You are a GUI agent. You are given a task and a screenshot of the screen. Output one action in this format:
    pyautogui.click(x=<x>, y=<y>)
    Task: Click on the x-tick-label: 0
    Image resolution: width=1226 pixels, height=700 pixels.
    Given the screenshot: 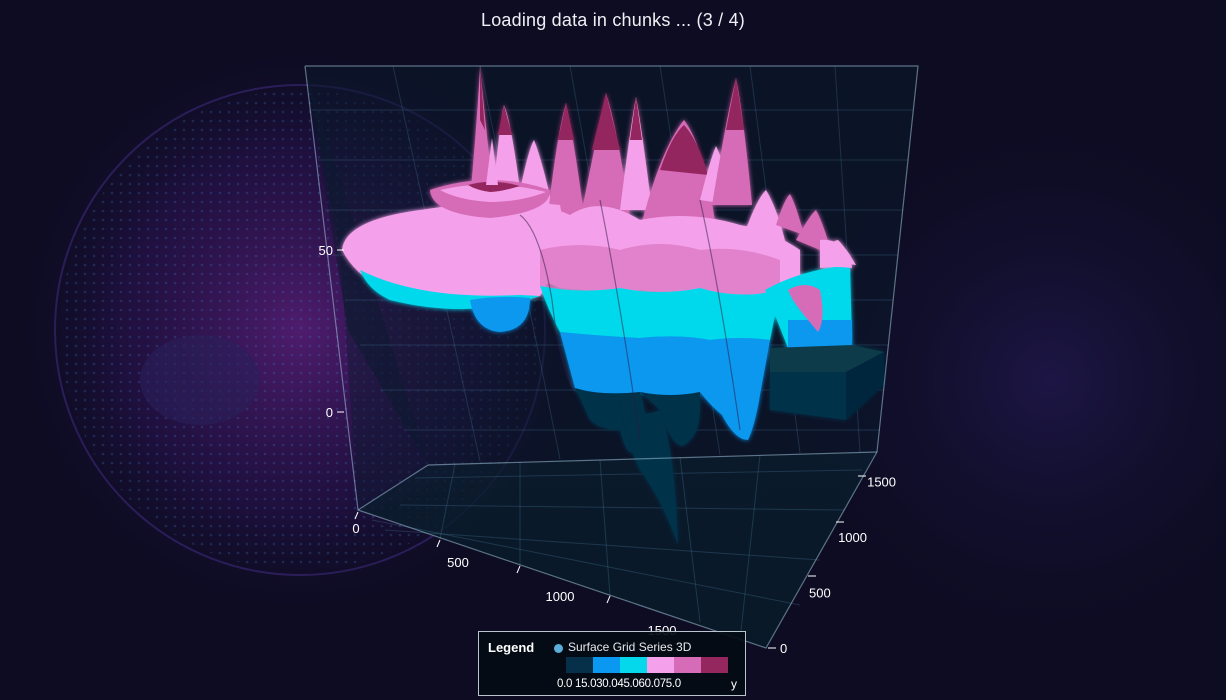 What is the action you would take?
    pyautogui.click(x=355, y=528)
    